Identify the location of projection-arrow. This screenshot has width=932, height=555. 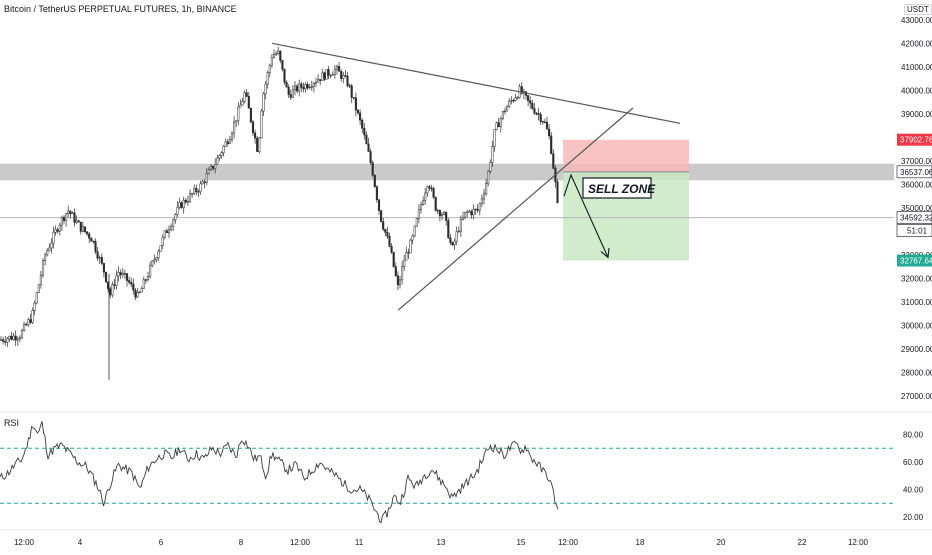
(586, 215).